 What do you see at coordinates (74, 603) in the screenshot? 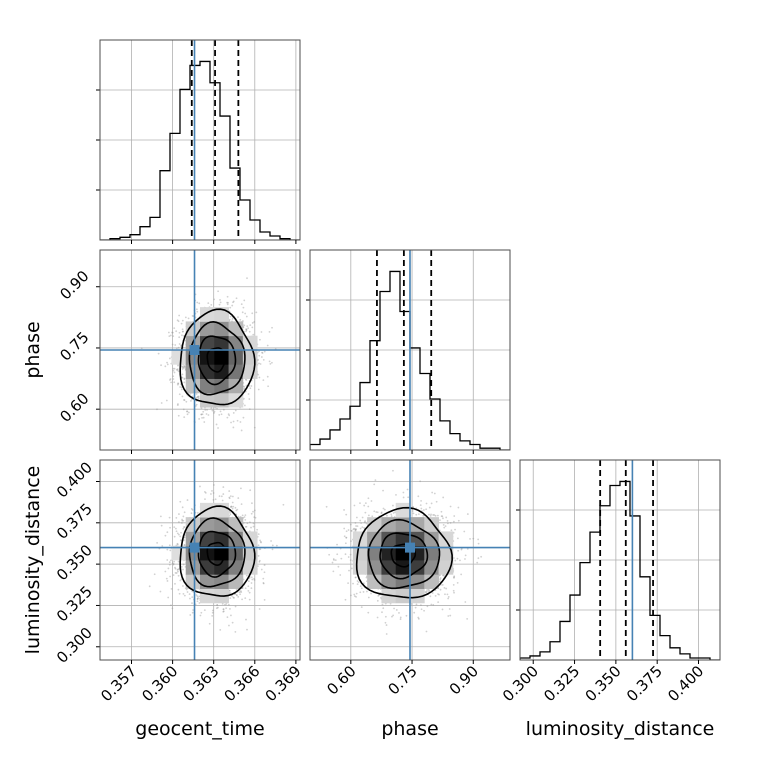
I see `y-tick-label: 0.325` at bounding box center [74, 603].